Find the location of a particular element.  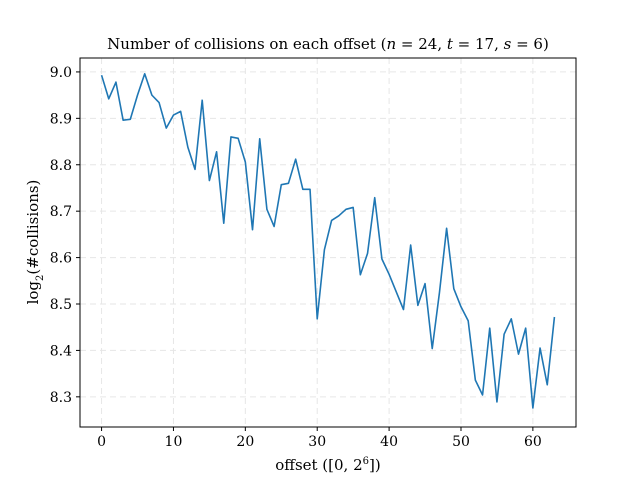

x-tick-label: 60 is located at coordinates (533, 442).